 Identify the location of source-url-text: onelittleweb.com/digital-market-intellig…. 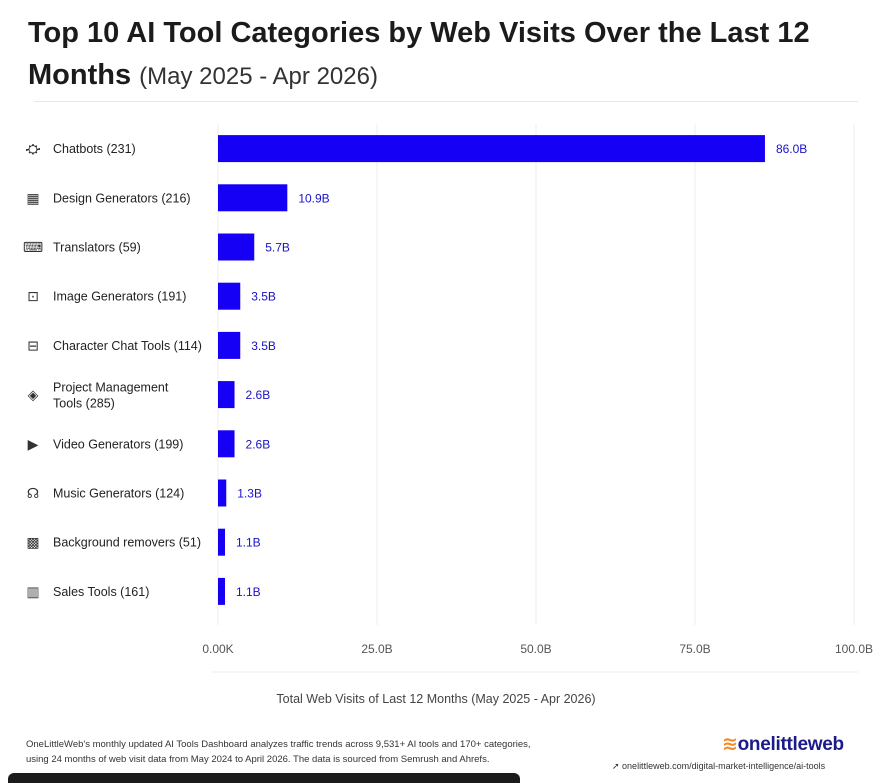
(724, 766).